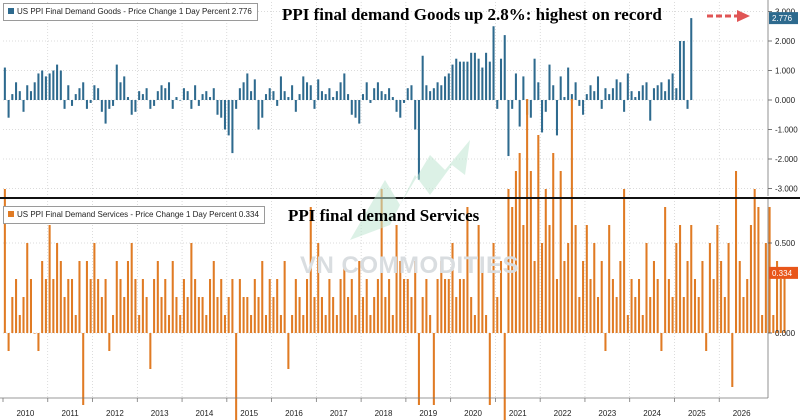 The image size is (800, 420). What do you see at coordinates (339, 413) in the screenshot?
I see `x-tick-label: 2017` at bounding box center [339, 413].